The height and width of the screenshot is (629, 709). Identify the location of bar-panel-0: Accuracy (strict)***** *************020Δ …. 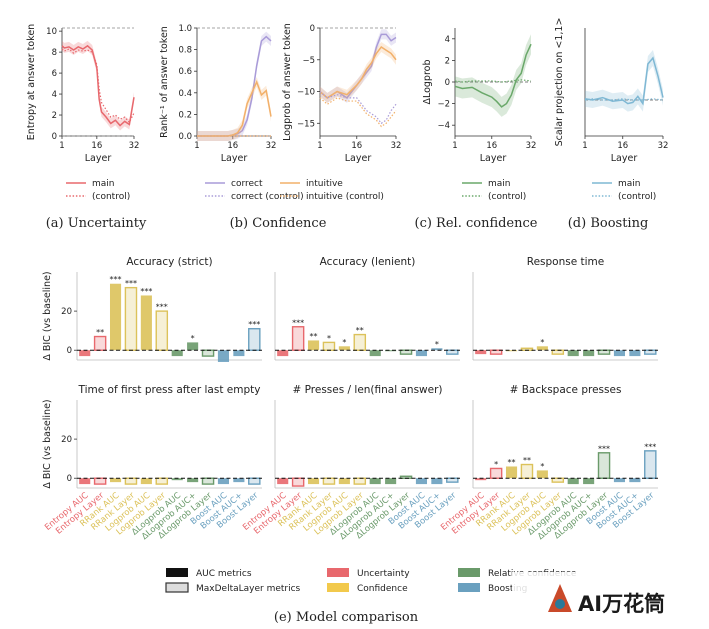
(152, 309).